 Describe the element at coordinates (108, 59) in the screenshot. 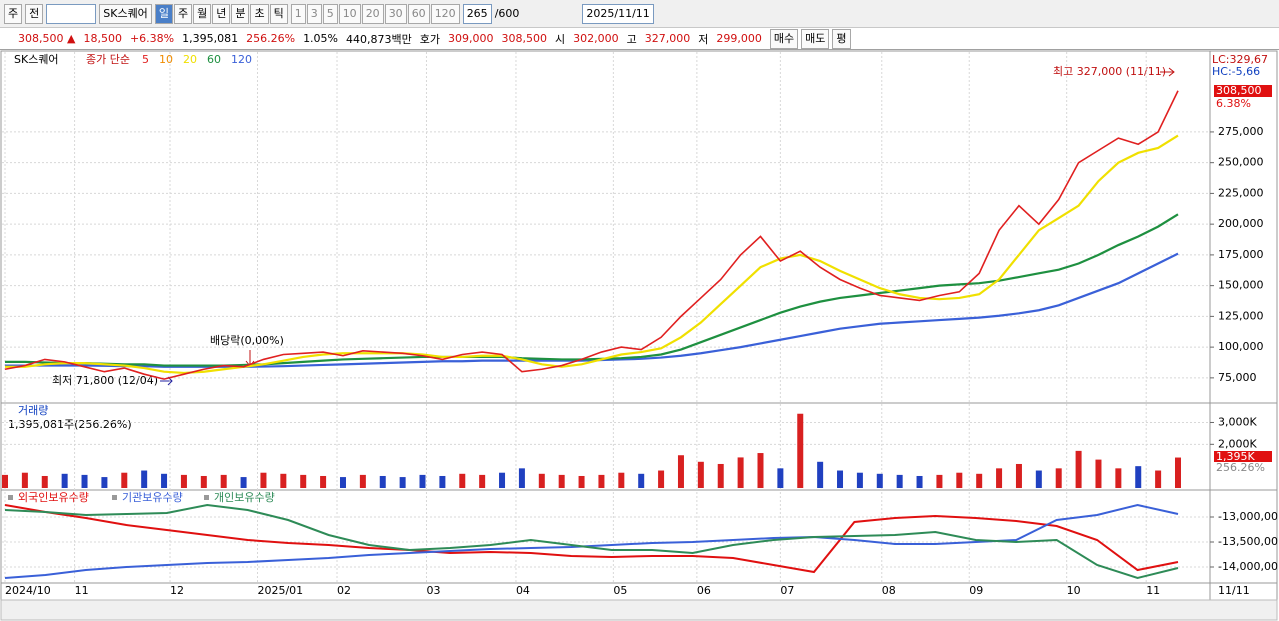

I see `legend-label: 종가 단순` at that location.